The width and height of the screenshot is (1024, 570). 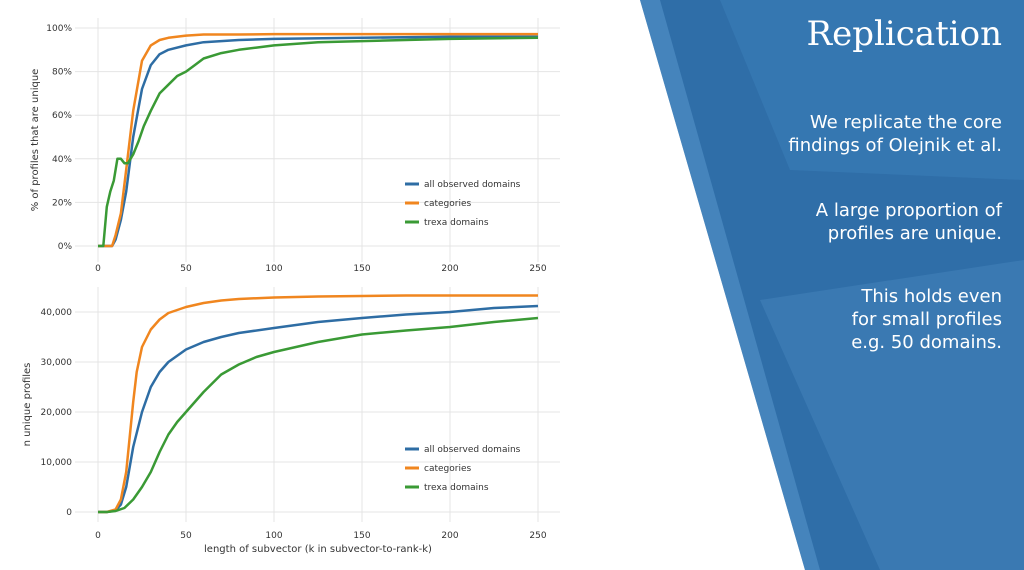 What do you see at coordinates (69, 513) in the screenshot?
I see `y-tick-label: 0` at bounding box center [69, 513].